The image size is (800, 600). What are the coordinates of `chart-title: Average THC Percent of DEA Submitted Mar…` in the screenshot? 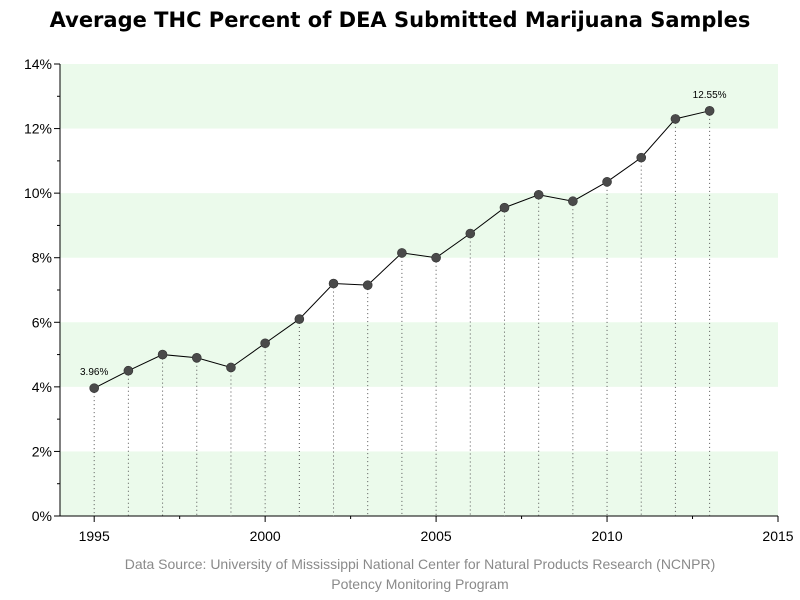 It's located at (400, 20).